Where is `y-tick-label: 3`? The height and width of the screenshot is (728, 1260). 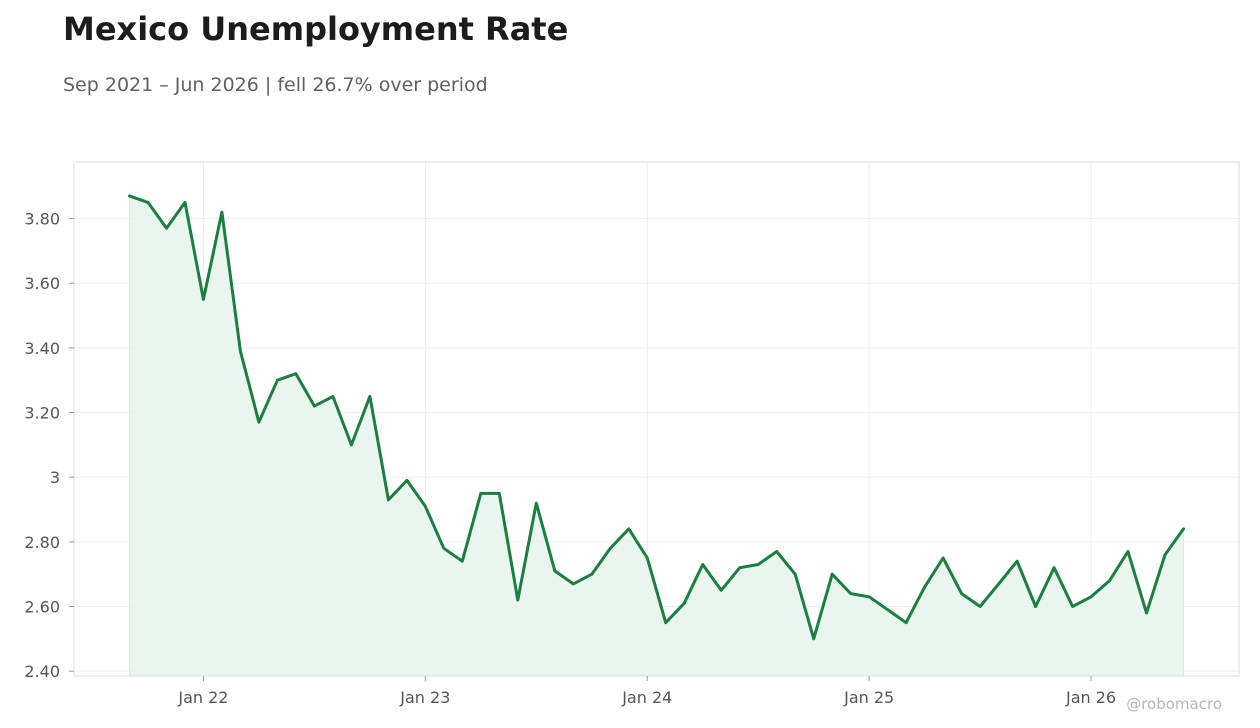 y-tick-label: 3 is located at coordinates (55, 477).